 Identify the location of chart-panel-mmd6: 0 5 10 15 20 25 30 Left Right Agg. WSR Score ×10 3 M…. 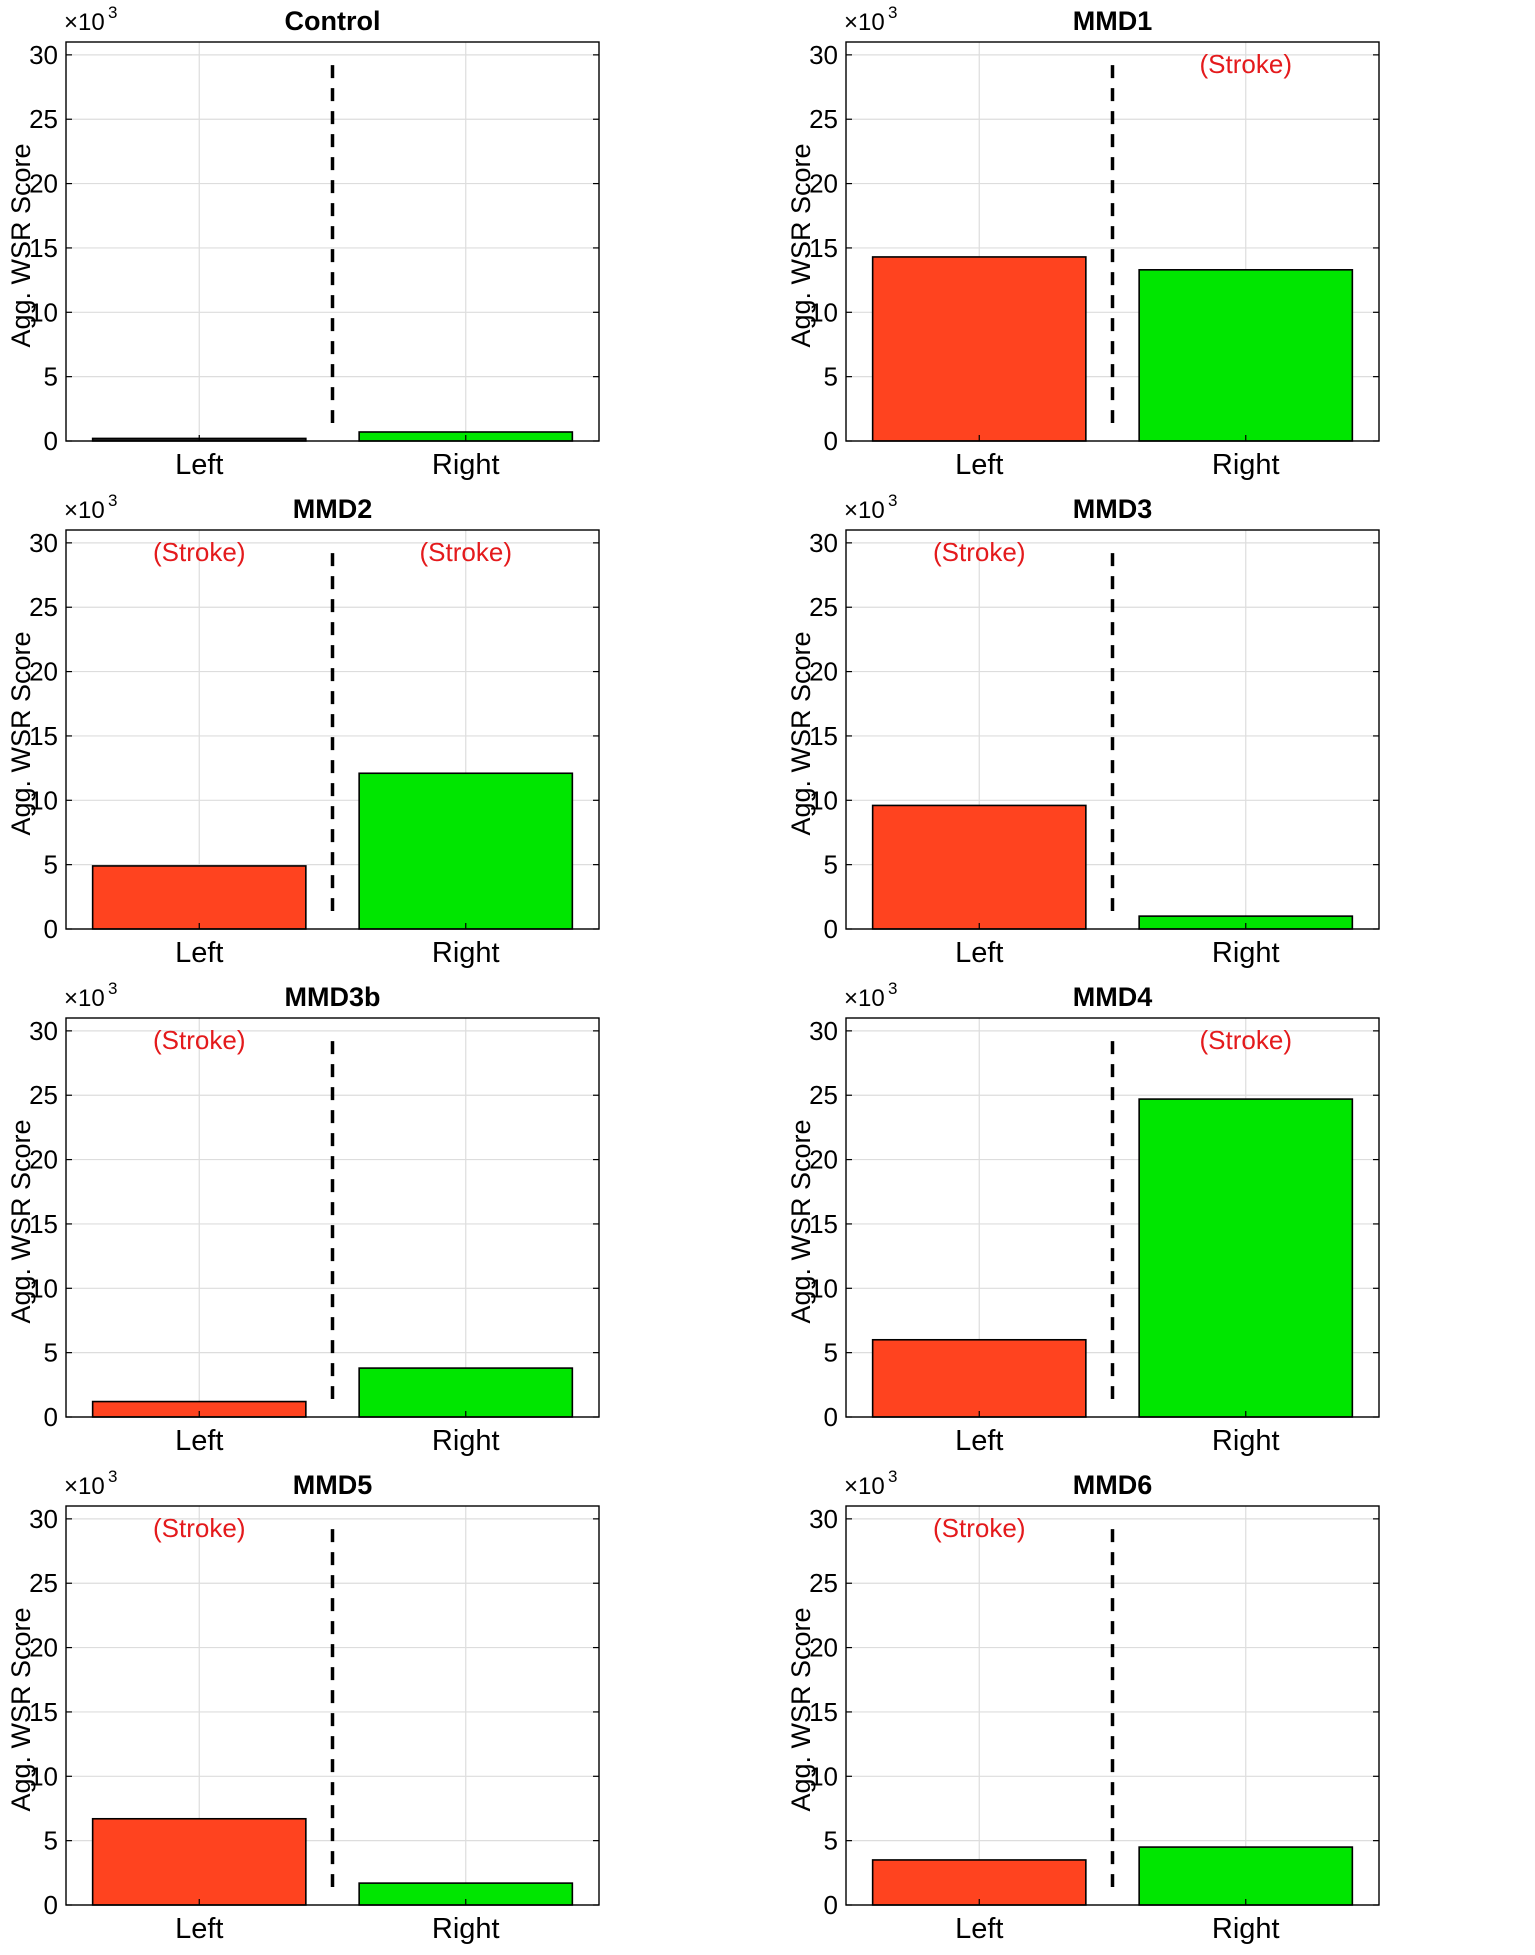
(1157, 1708).